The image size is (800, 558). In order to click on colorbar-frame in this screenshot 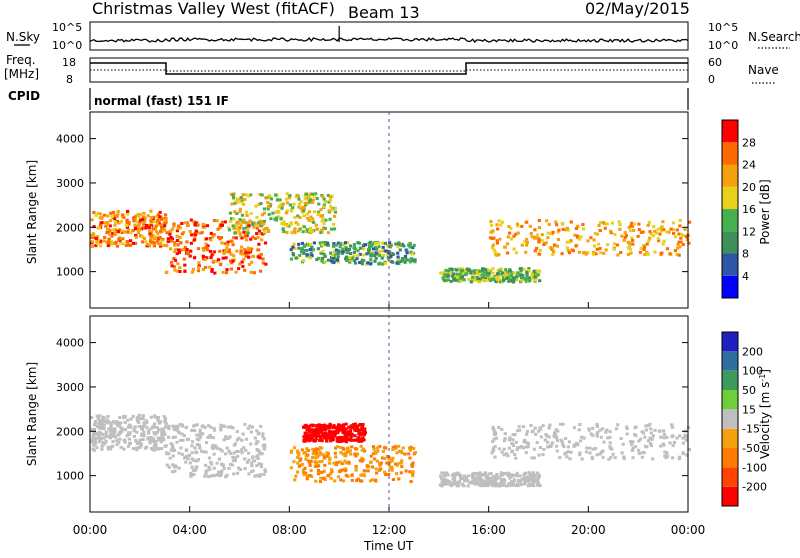, I will do `click(730, 209)`.